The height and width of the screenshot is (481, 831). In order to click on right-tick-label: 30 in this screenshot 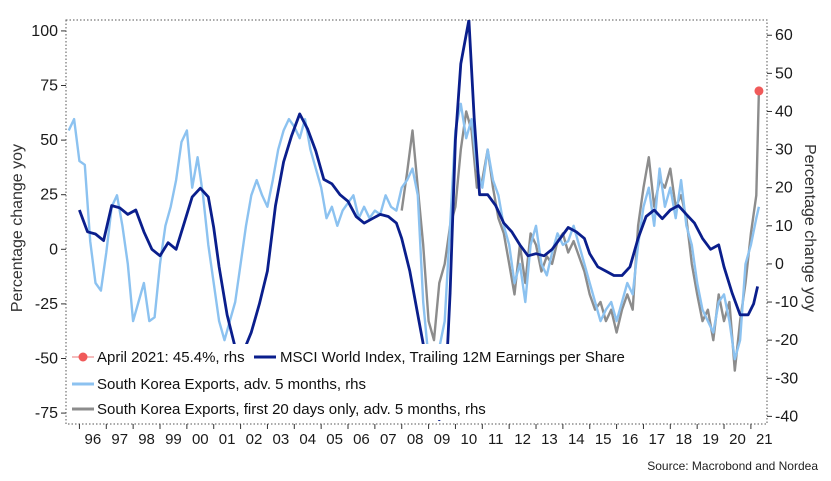, I will do `click(784, 150)`.